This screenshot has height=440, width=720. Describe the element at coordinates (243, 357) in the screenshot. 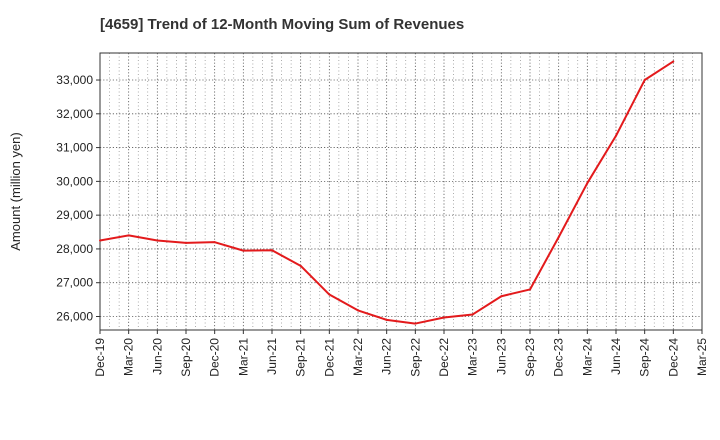

I see `x-tick-label: Mar-21` at that location.